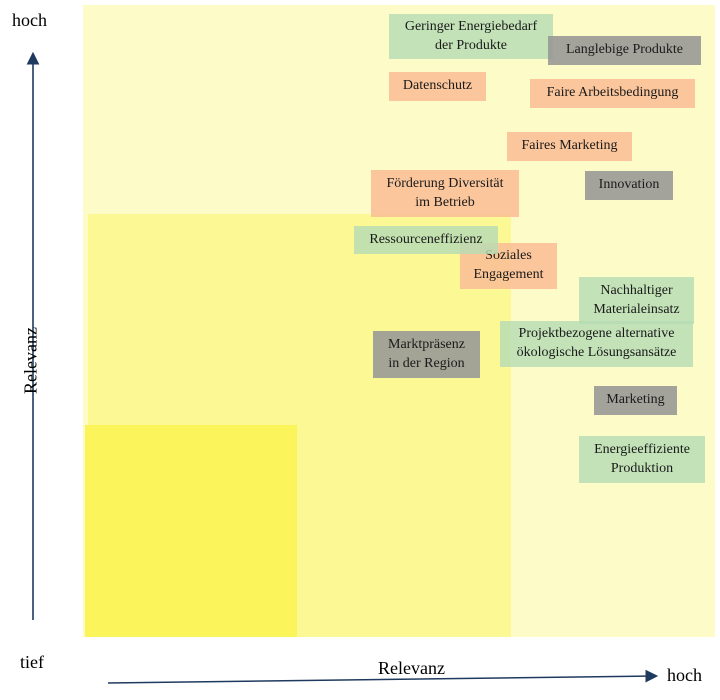 Image resolution: width=720 pixels, height=700 pixels. I want to click on topic-label-line: Faire Arbeitsbedingung, so click(612, 93).